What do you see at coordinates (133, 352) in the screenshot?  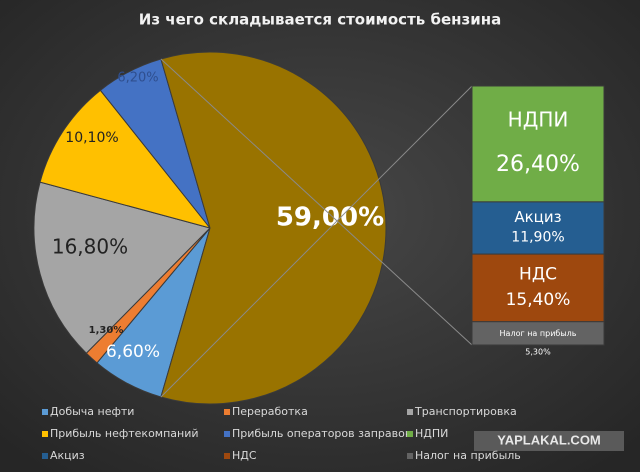 I see `pie-value-label: 6,60%` at bounding box center [133, 352].